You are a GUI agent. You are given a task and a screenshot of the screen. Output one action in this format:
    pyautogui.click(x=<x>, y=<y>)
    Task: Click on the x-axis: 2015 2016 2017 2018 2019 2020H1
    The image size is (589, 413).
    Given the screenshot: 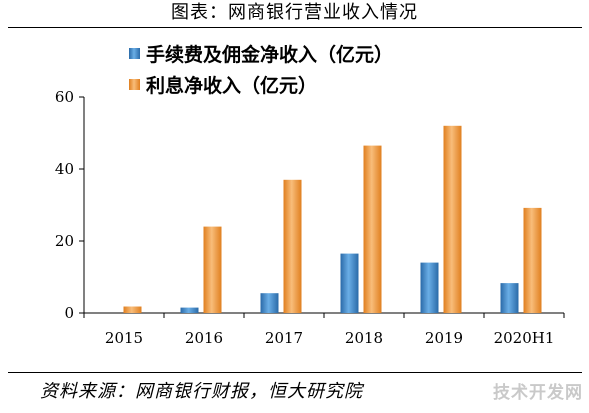 What is the action you would take?
    pyautogui.click(x=324, y=329)
    